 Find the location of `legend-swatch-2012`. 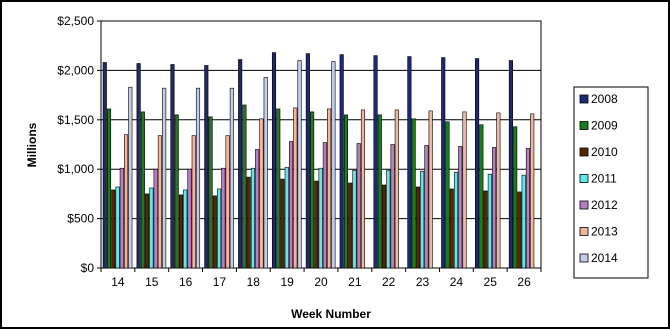

legend-swatch-2012 is located at coordinates (584, 205).